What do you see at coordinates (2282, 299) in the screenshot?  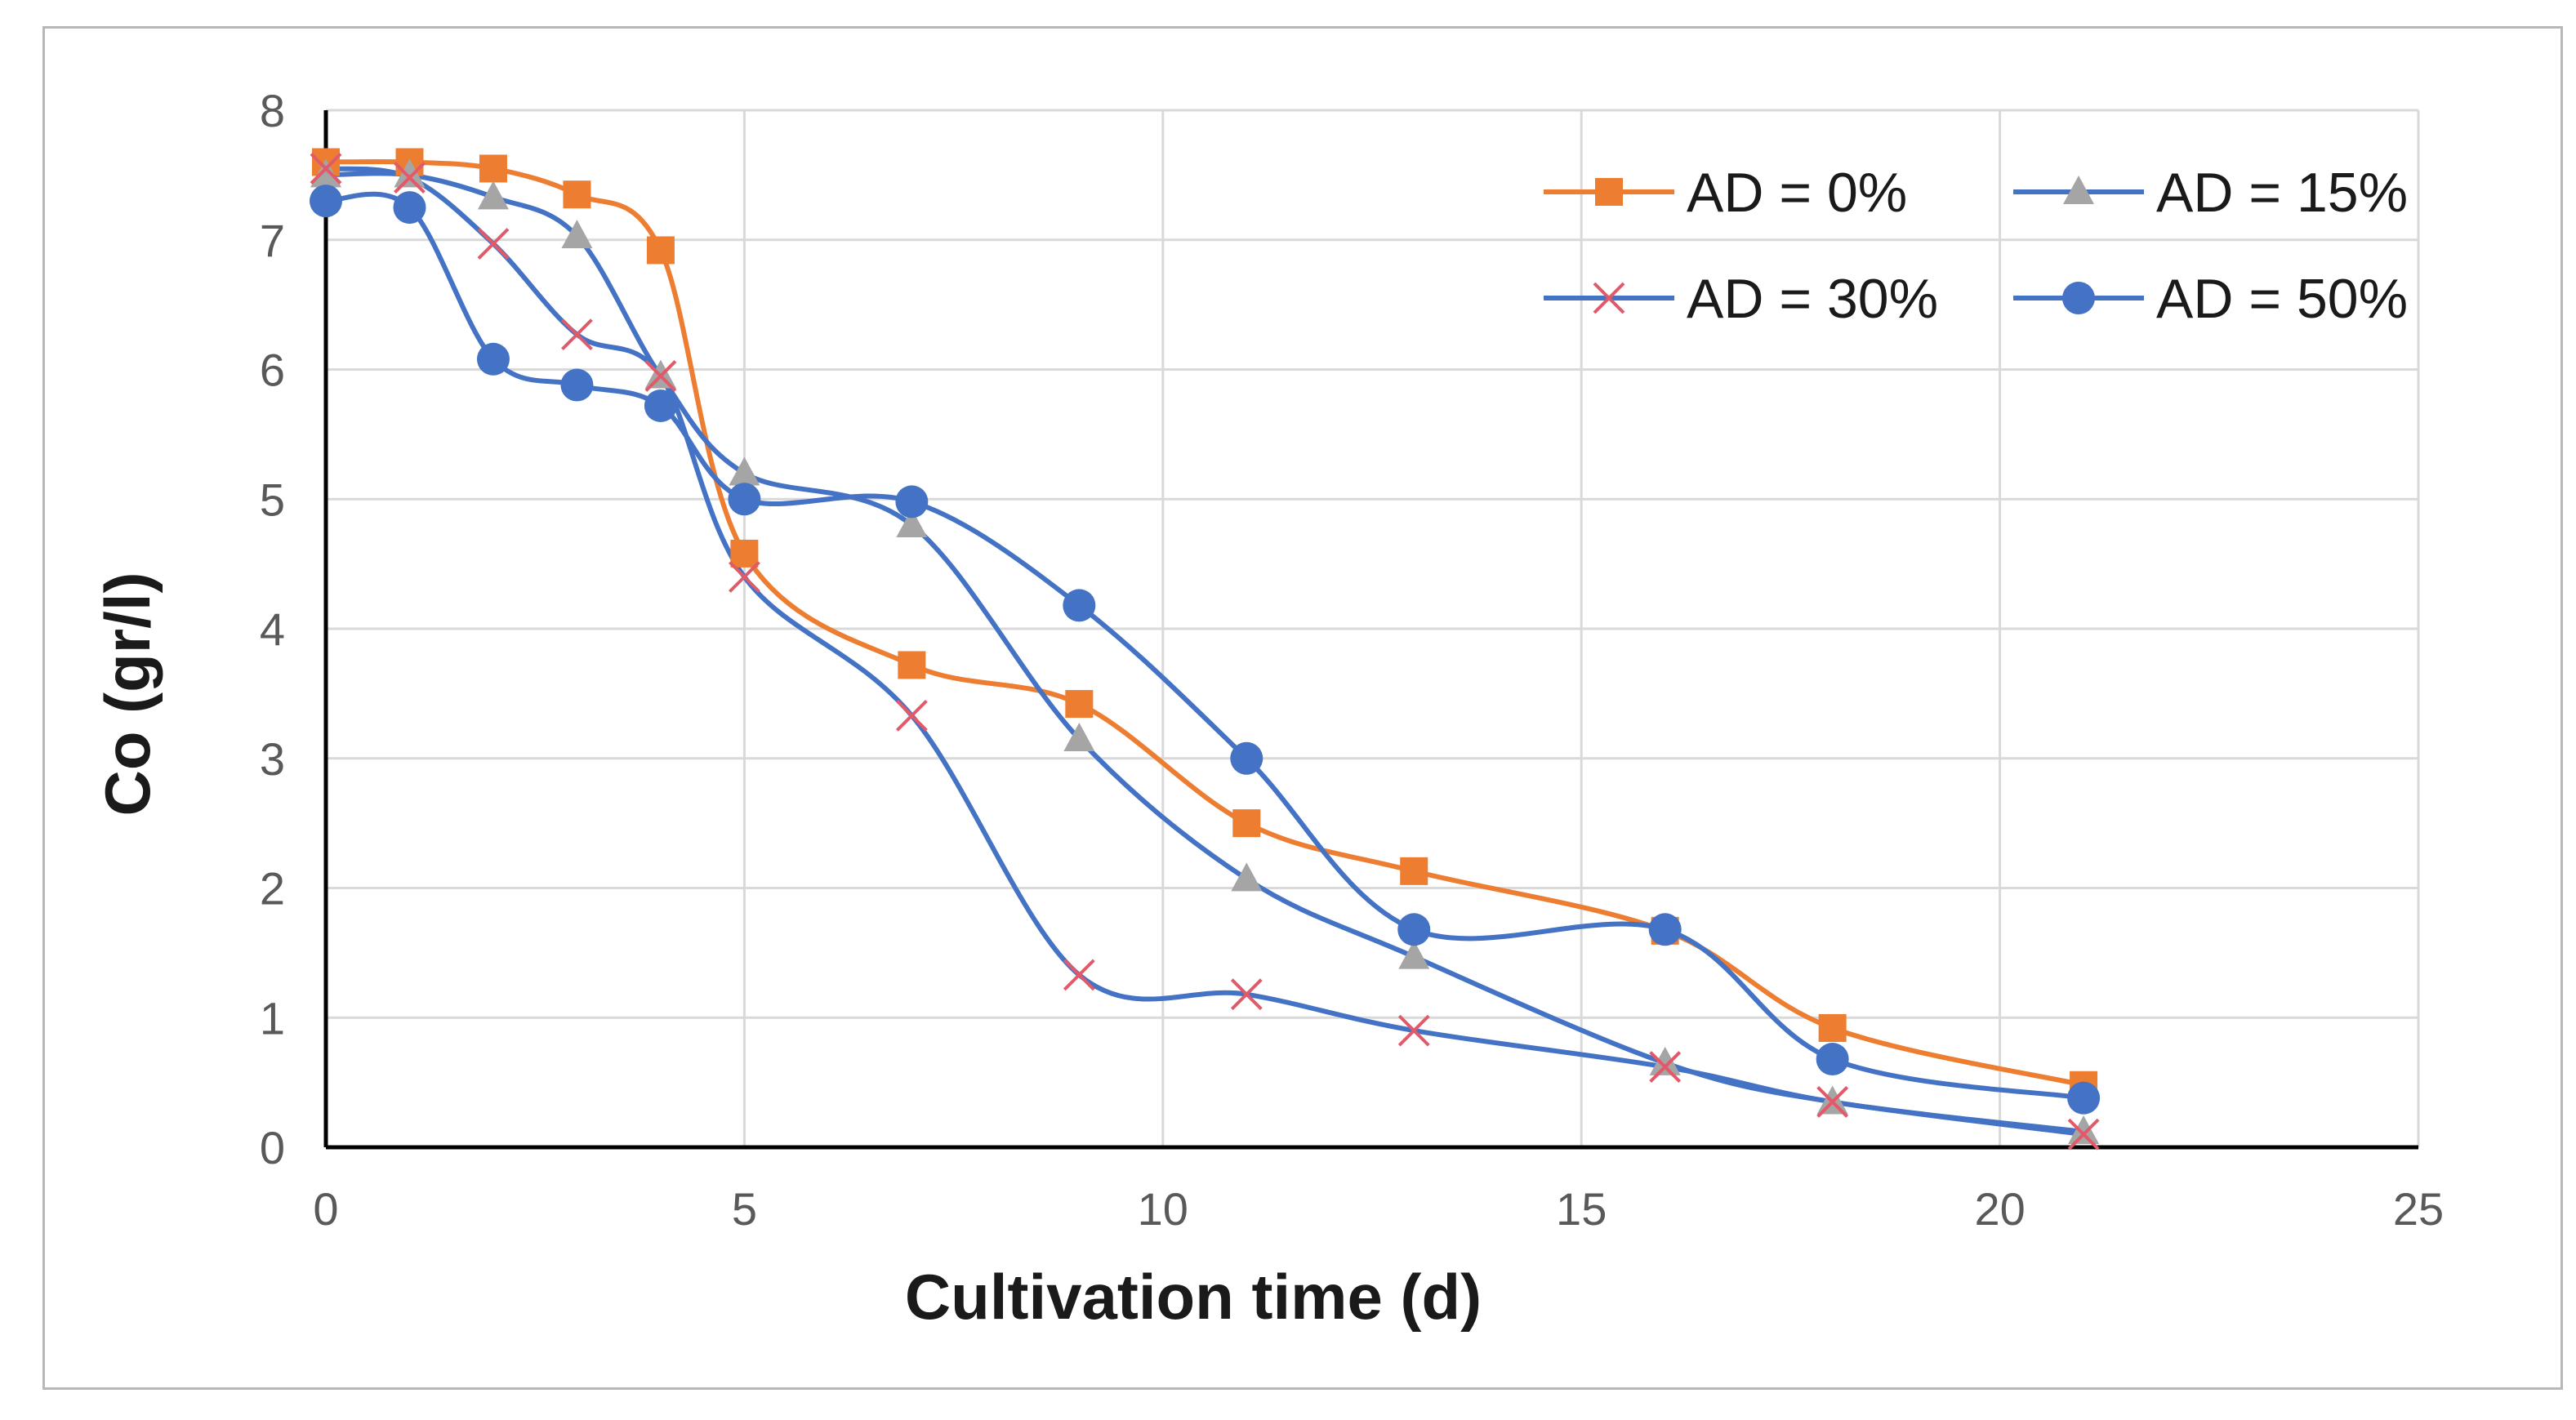 I see `legend-label: AD = 50%` at bounding box center [2282, 299].